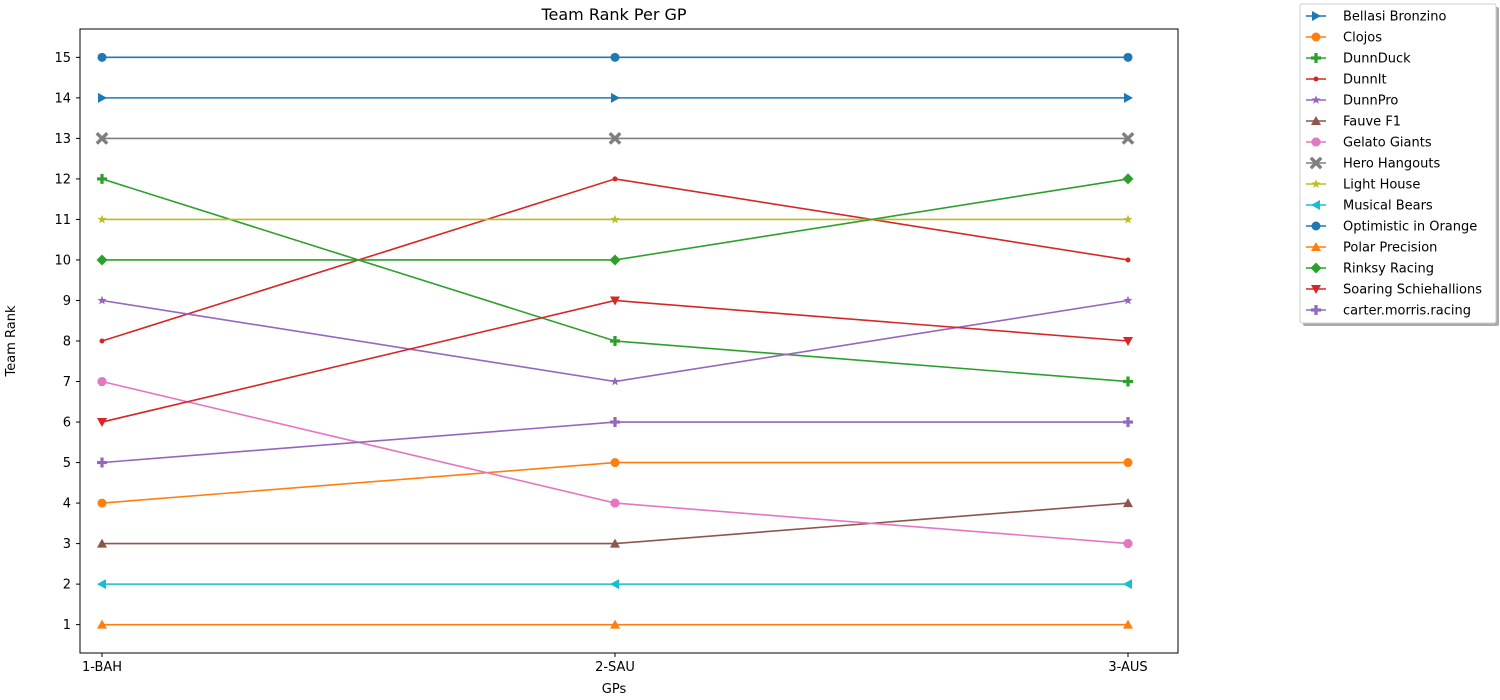 The image size is (1500, 700). I want to click on legend-box, so click(1398, 163).